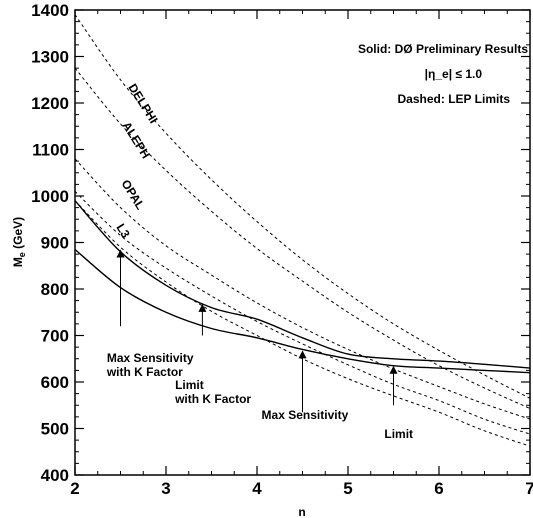 The width and height of the screenshot is (533, 518). What do you see at coordinates (55, 289) in the screenshot?
I see `y-tick-label: 800` at bounding box center [55, 289].